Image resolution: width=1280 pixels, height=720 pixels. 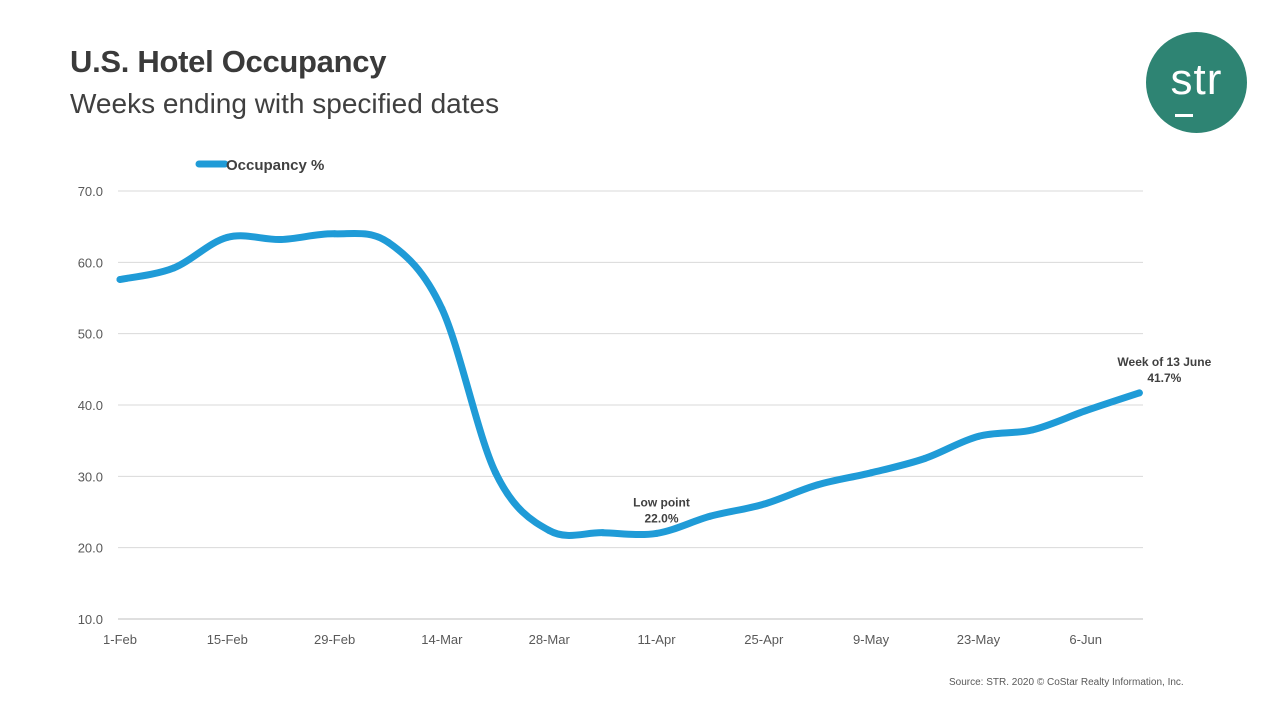 I want to click on x-tick-label: 14-Mar, so click(x=442, y=639).